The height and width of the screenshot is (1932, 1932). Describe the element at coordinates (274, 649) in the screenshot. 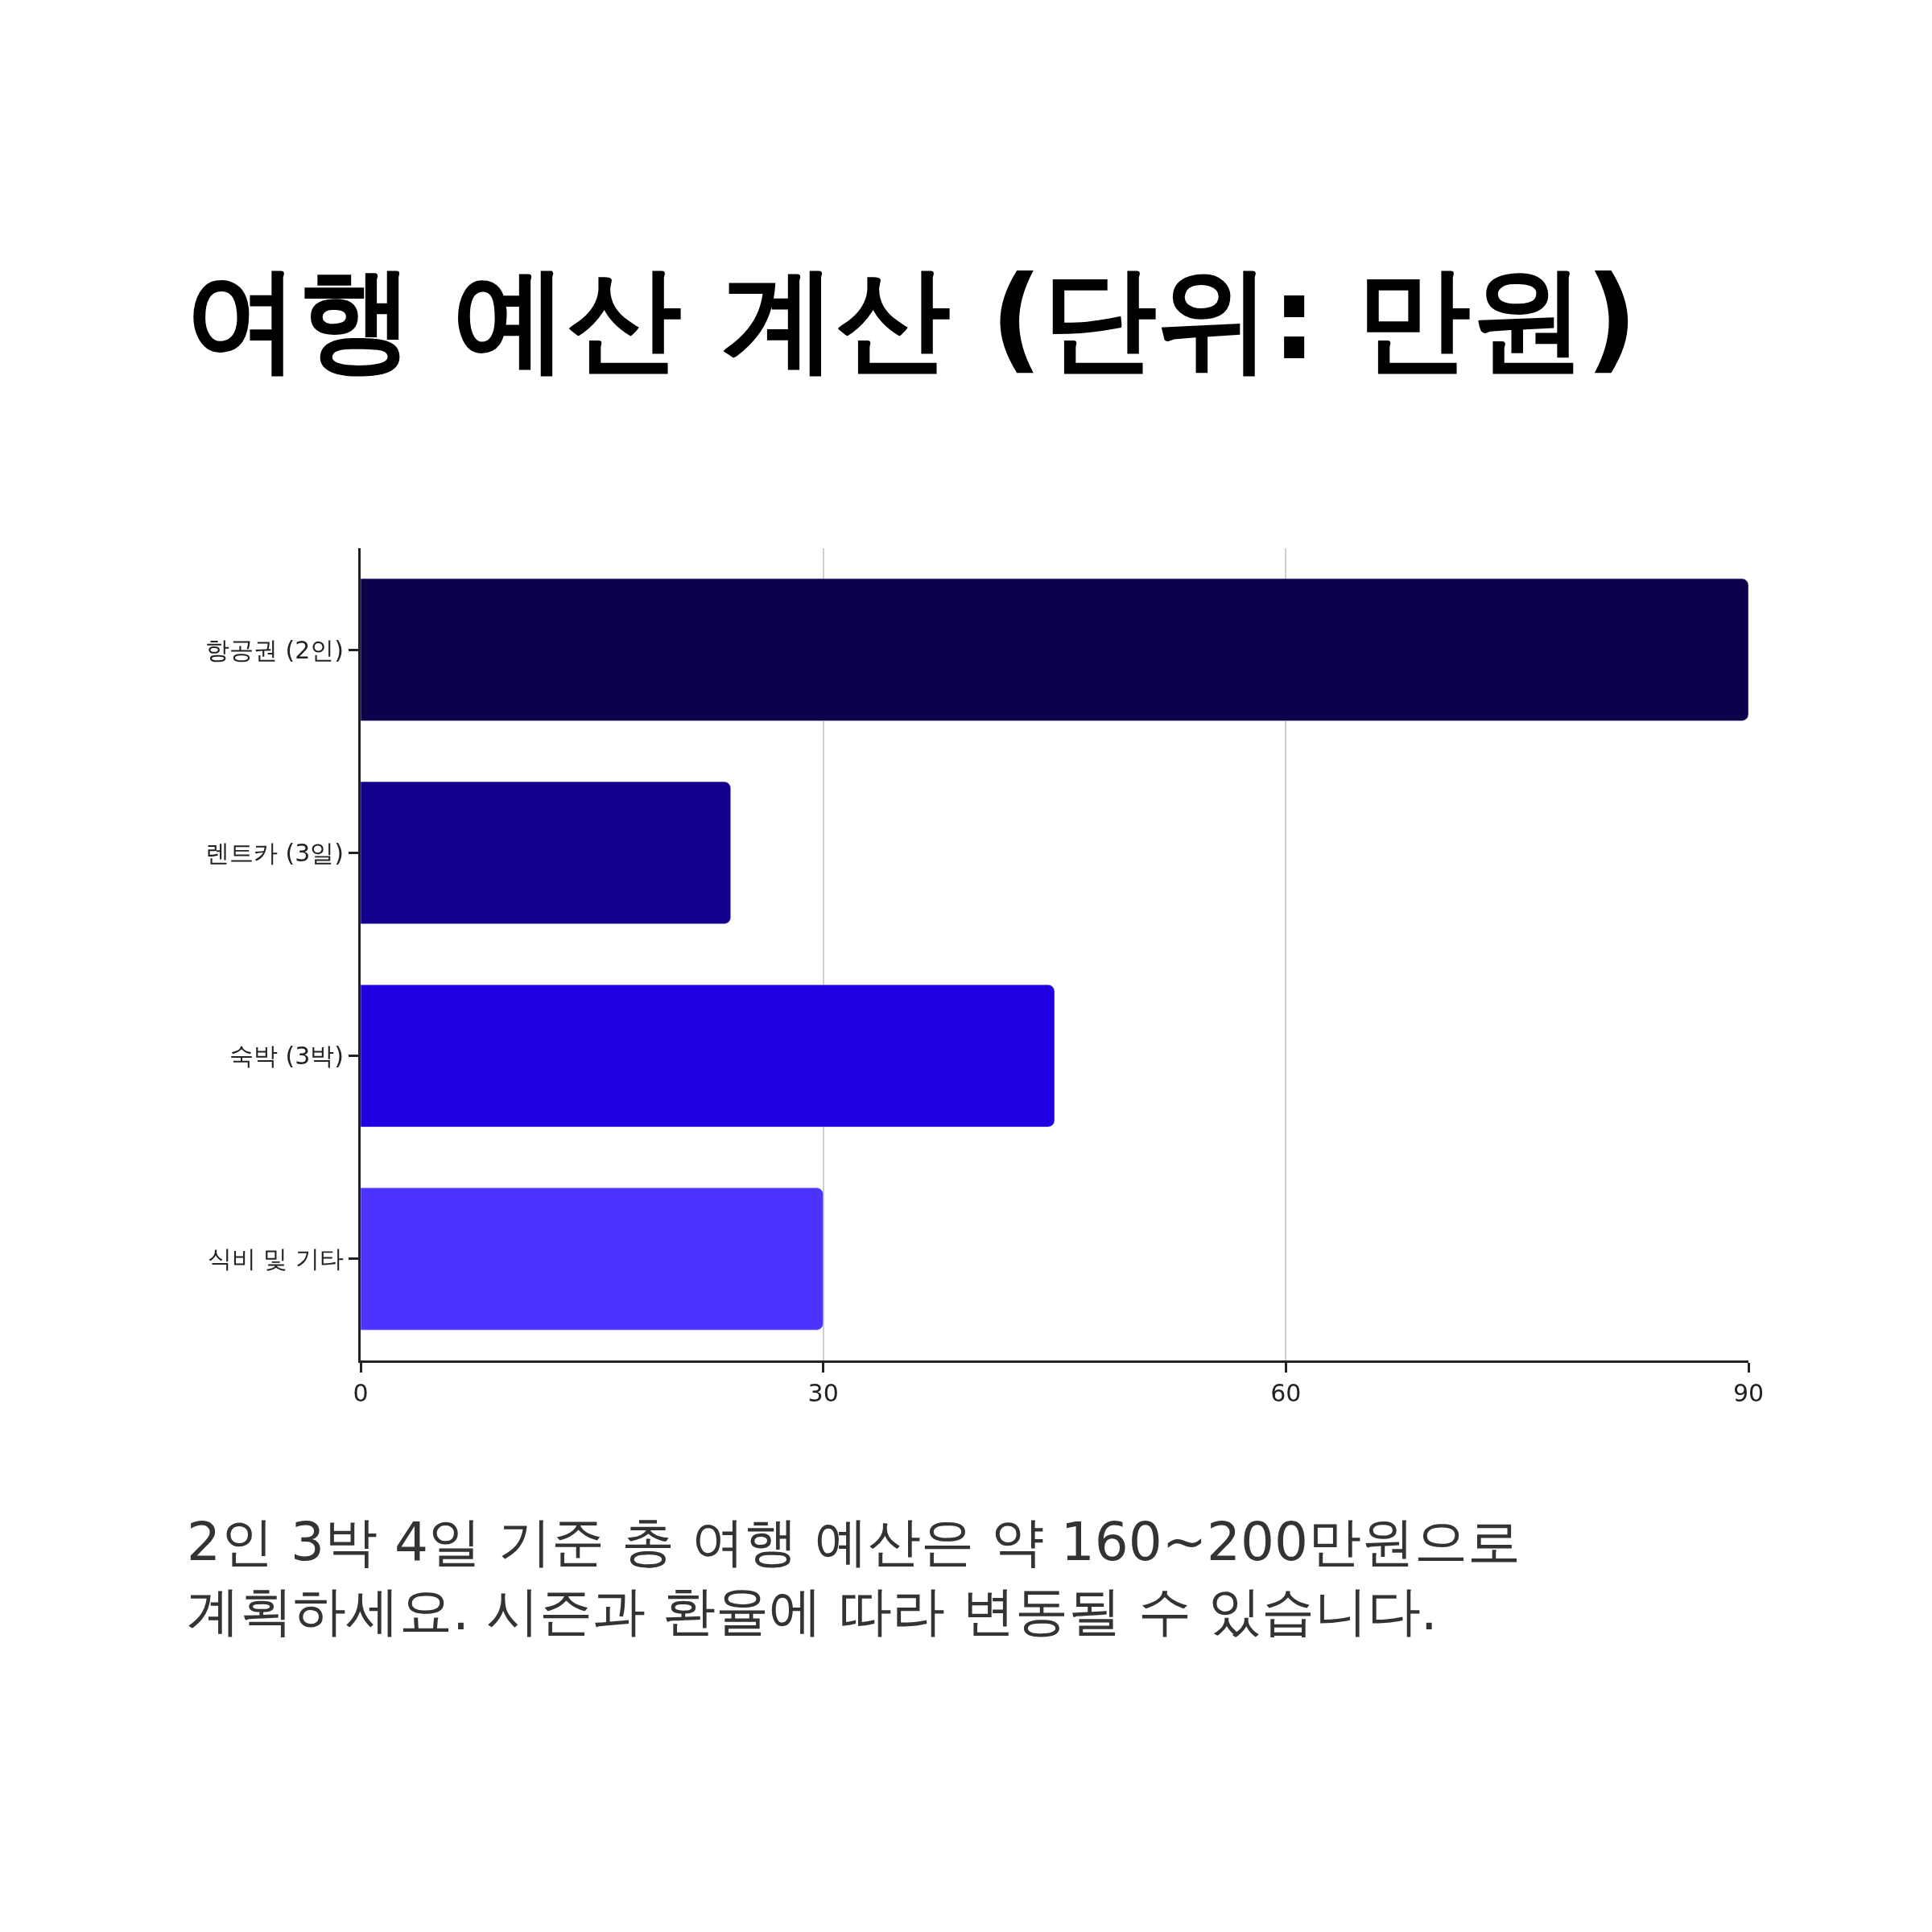

I see `y-tick-label: 항공권 (2인)` at that location.